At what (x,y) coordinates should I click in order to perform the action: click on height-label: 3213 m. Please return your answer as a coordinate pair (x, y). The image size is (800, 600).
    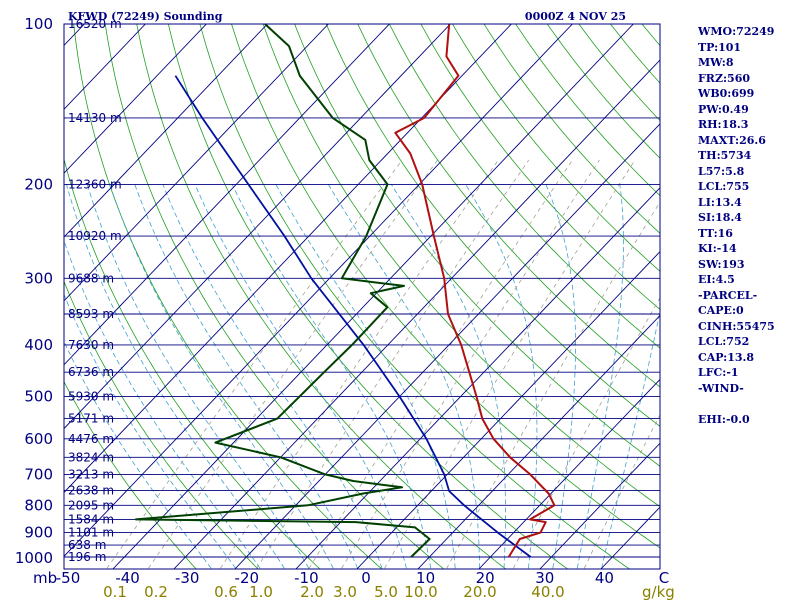
    Looking at the image, I should click on (91, 474).